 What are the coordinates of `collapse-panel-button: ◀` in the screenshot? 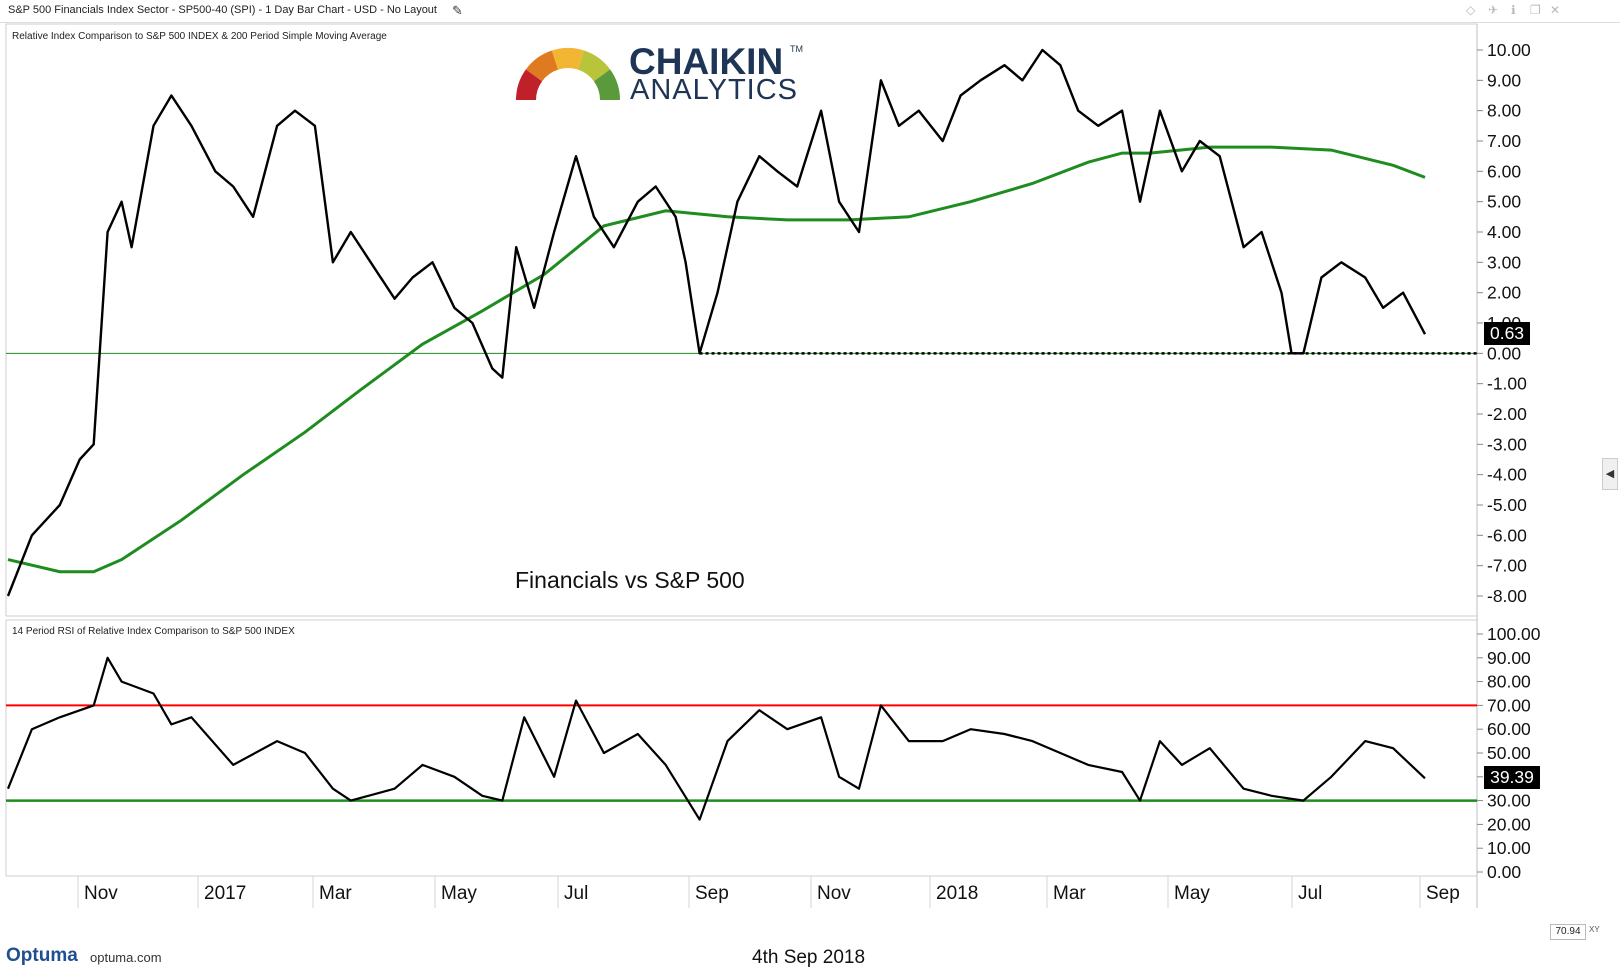 It's located at (1610, 474).